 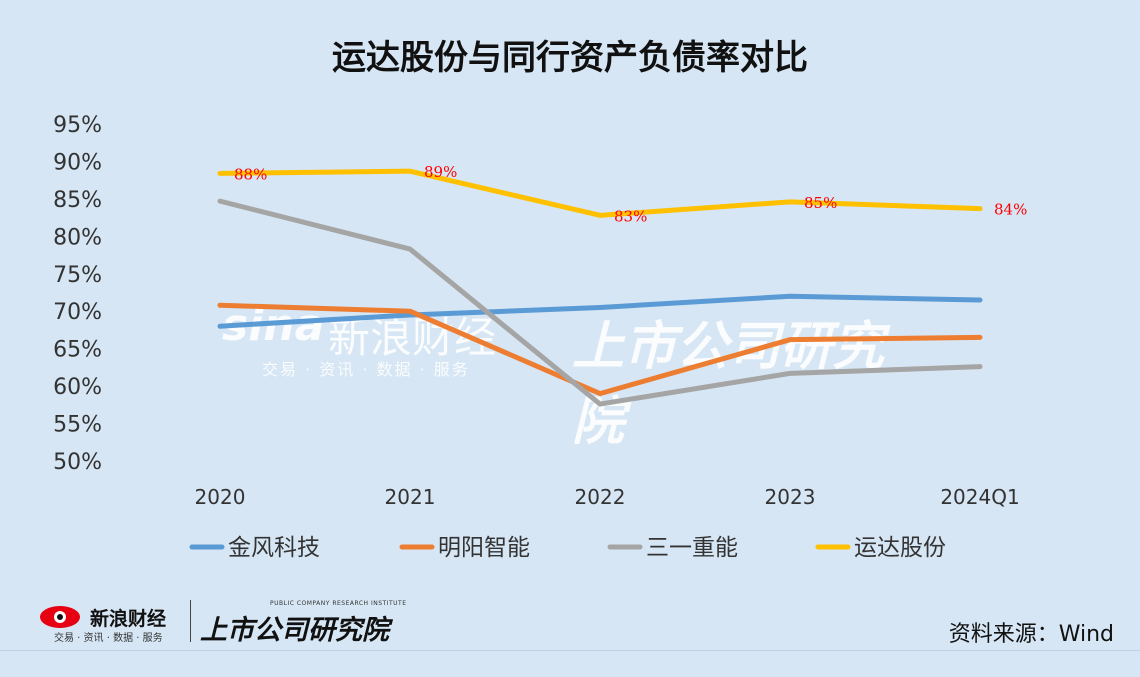 What do you see at coordinates (570, 58) in the screenshot?
I see `chart-title: 运达股份与同行资产负债率对比` at bounding box center [570, 58].